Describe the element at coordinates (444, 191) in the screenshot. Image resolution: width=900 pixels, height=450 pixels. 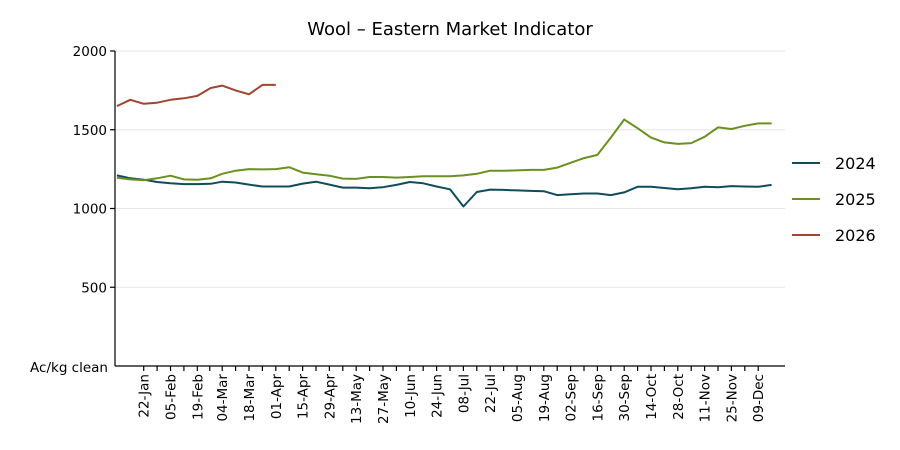
I see `series-line-2024` at that location.